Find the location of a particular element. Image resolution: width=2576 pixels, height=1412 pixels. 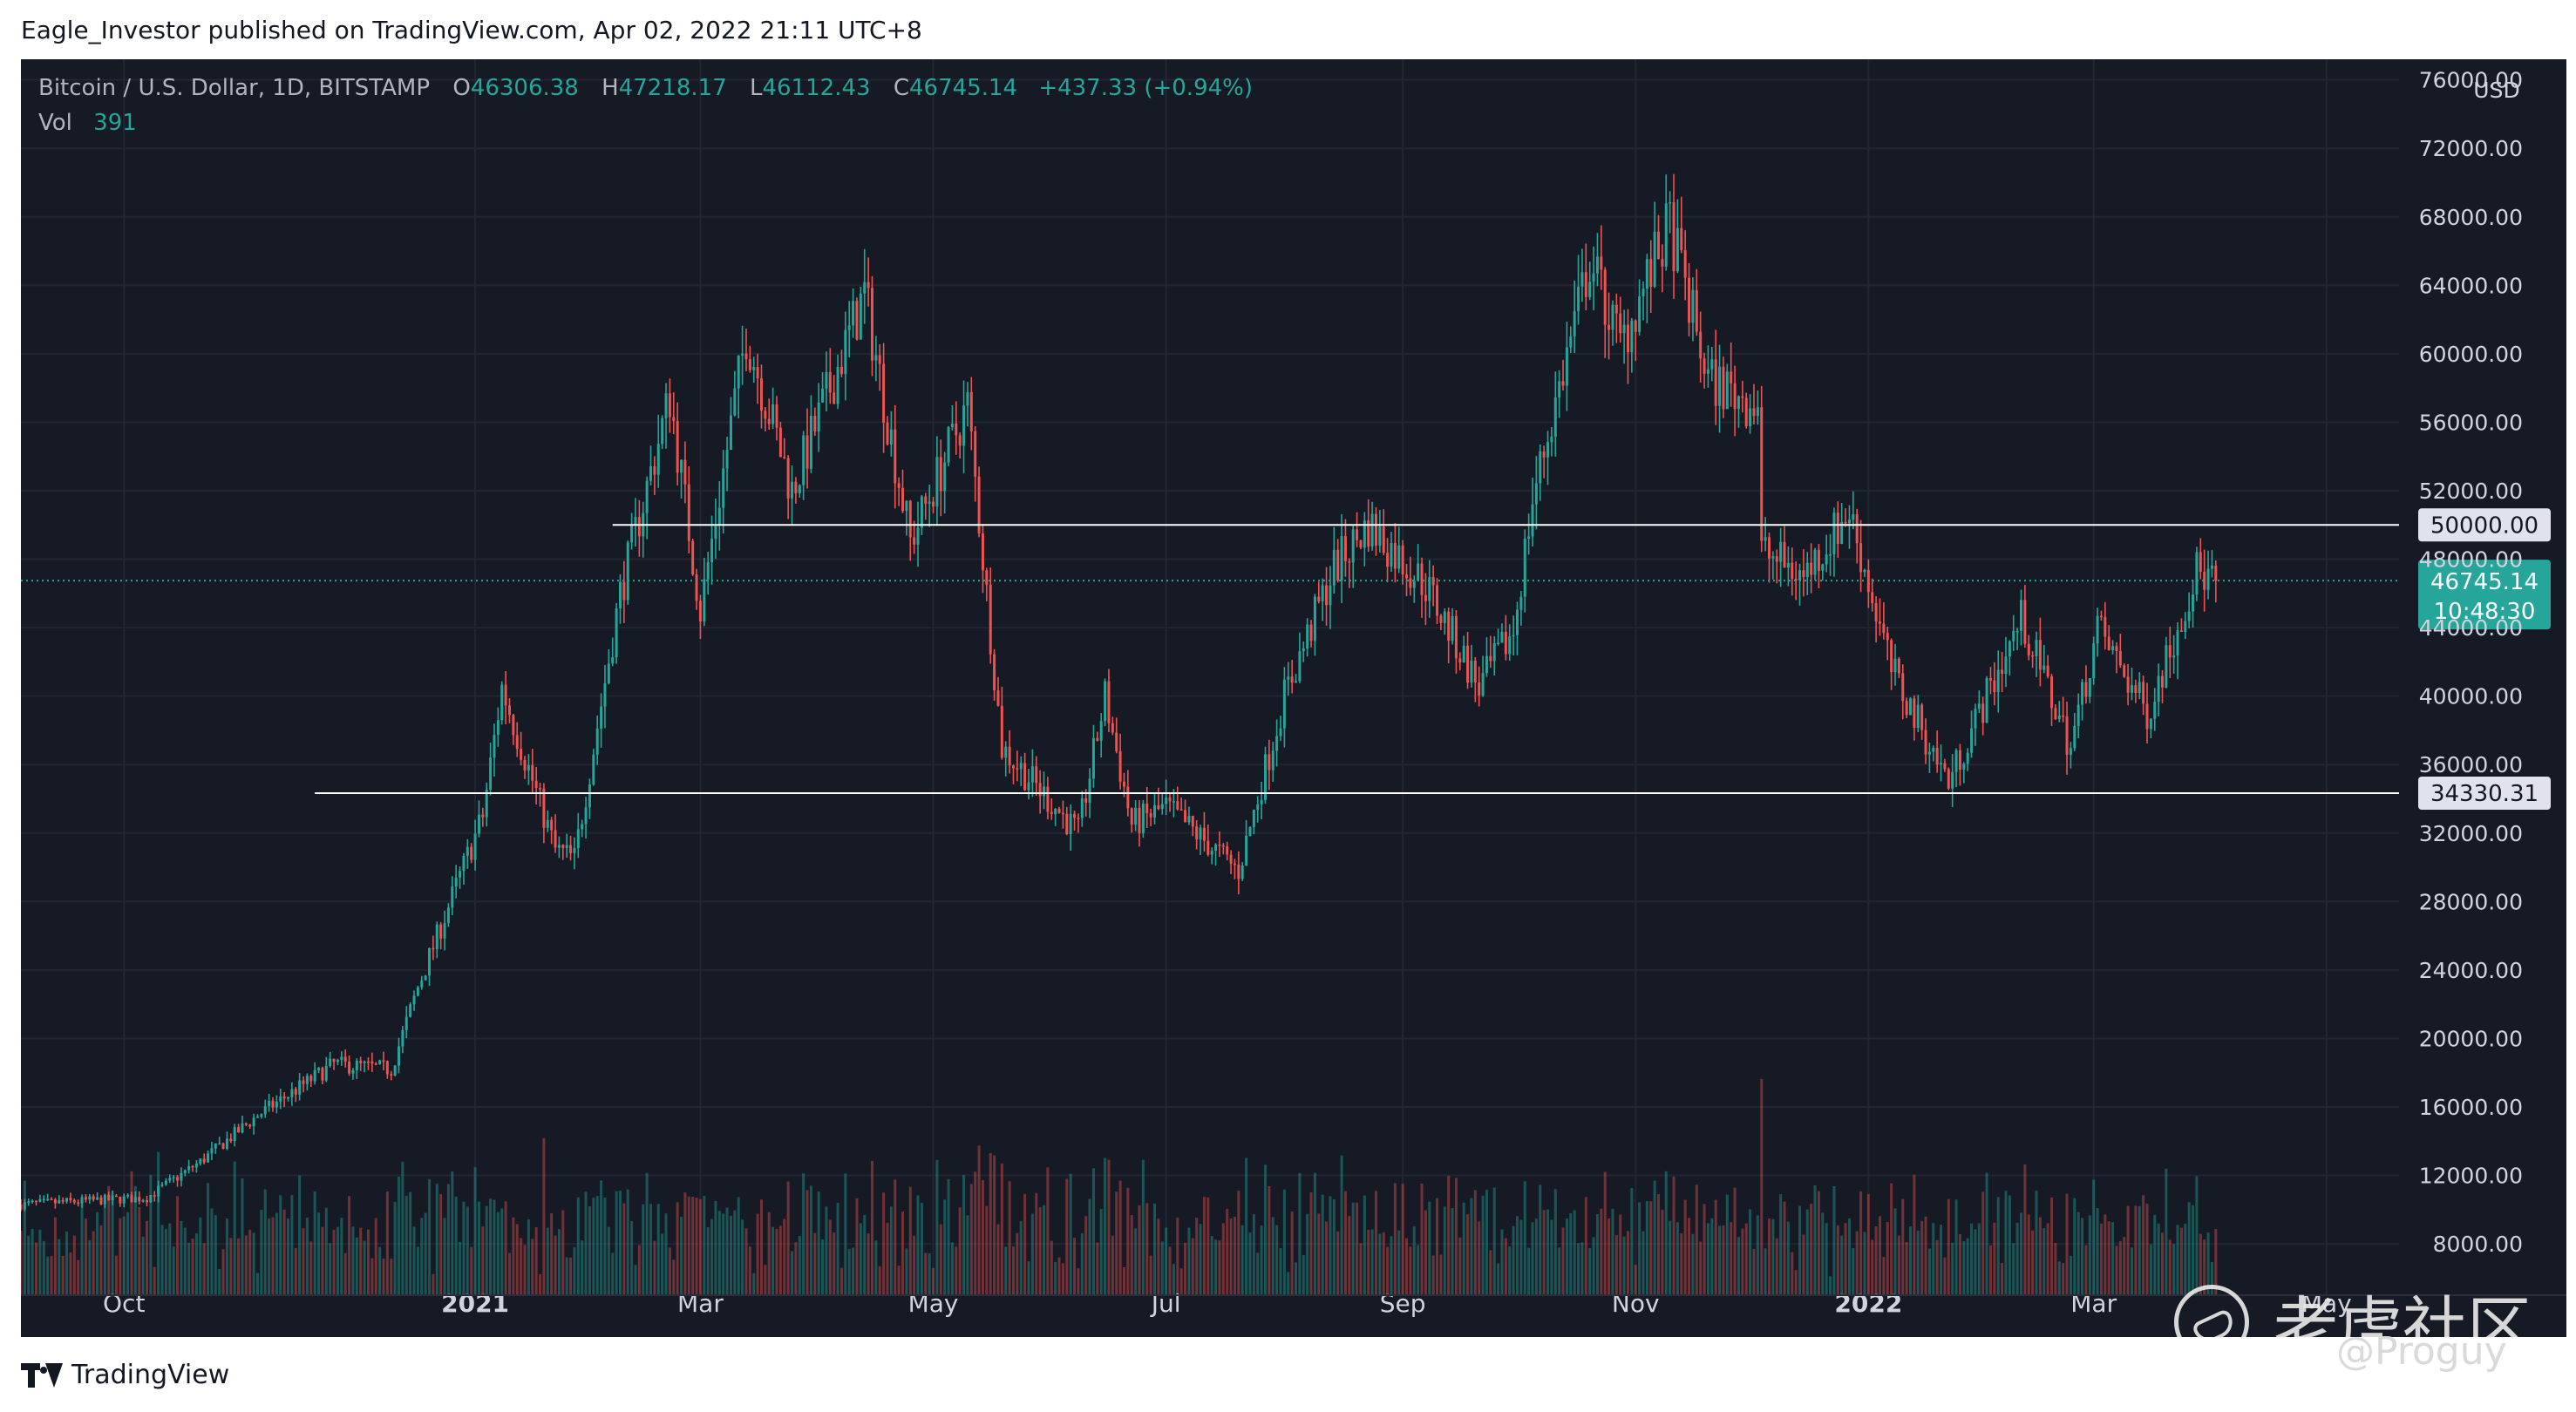

footer-brand: TradingView is located at coordinates (125, 1375).